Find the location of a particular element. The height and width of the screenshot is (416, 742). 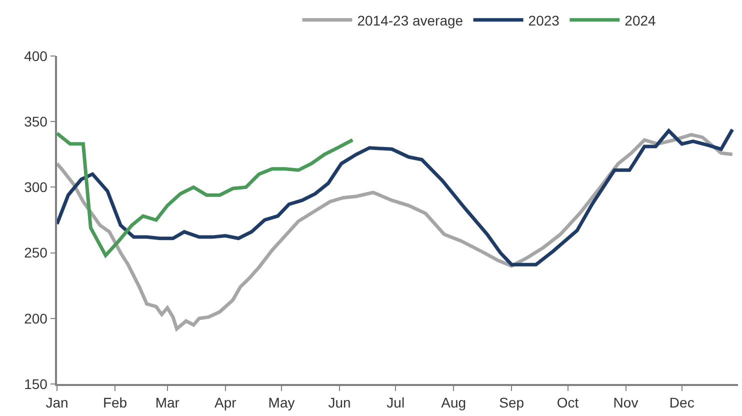

x-tick-label: Jul is located at coordinates (395, 402).